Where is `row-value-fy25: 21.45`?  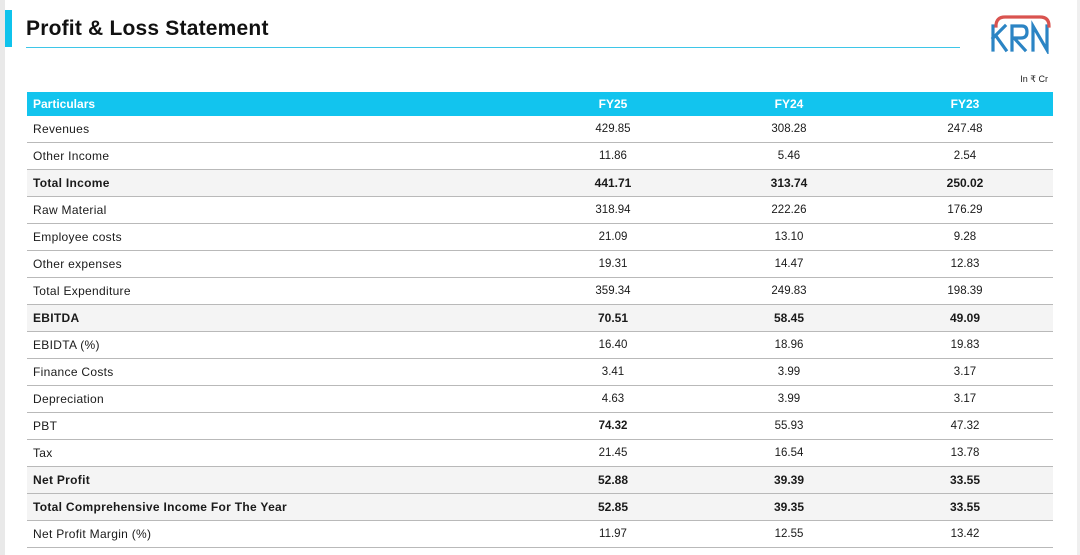 row-value-fy25: 21.45 is located at coordinates (613, 453).